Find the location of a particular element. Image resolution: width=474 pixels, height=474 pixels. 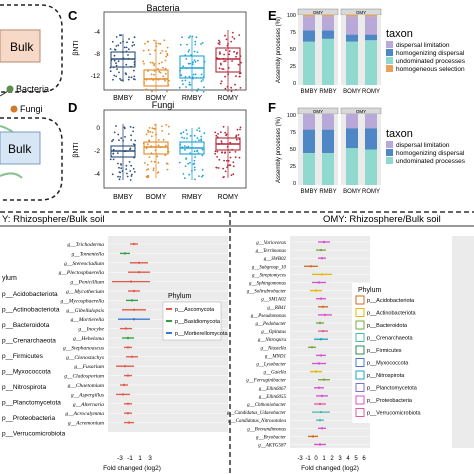

br-xtick: 3 is located at coordinates (340, 459).